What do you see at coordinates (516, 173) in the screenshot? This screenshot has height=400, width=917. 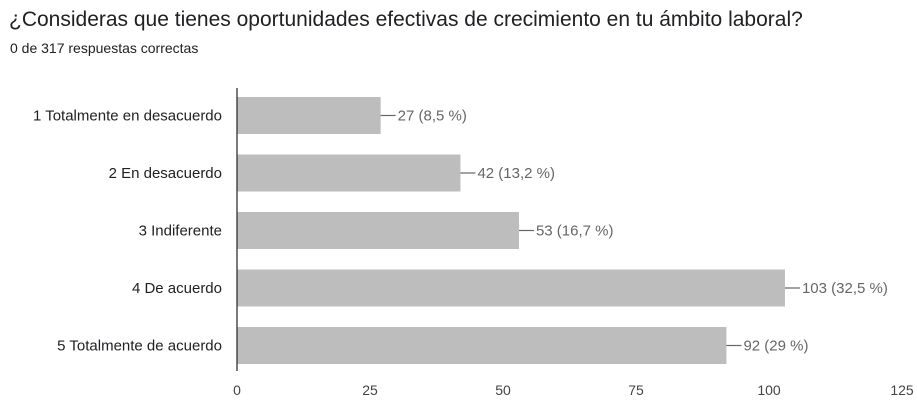 I see `data-label: 42 (13,2 %)` at bounding box center [516, 173].